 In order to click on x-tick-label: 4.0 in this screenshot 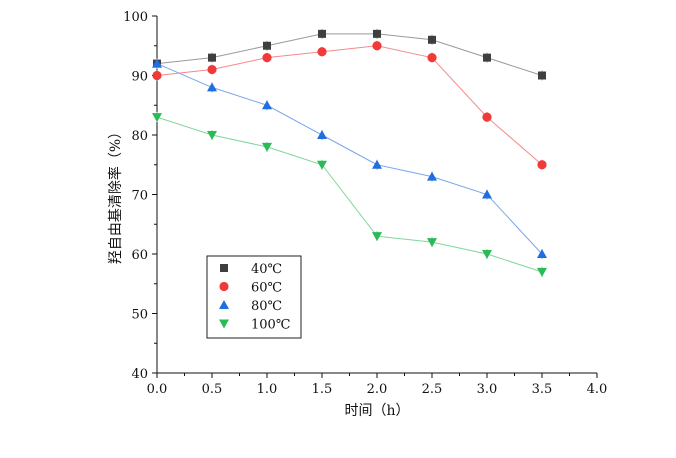, I will do `click(597, 389)`.